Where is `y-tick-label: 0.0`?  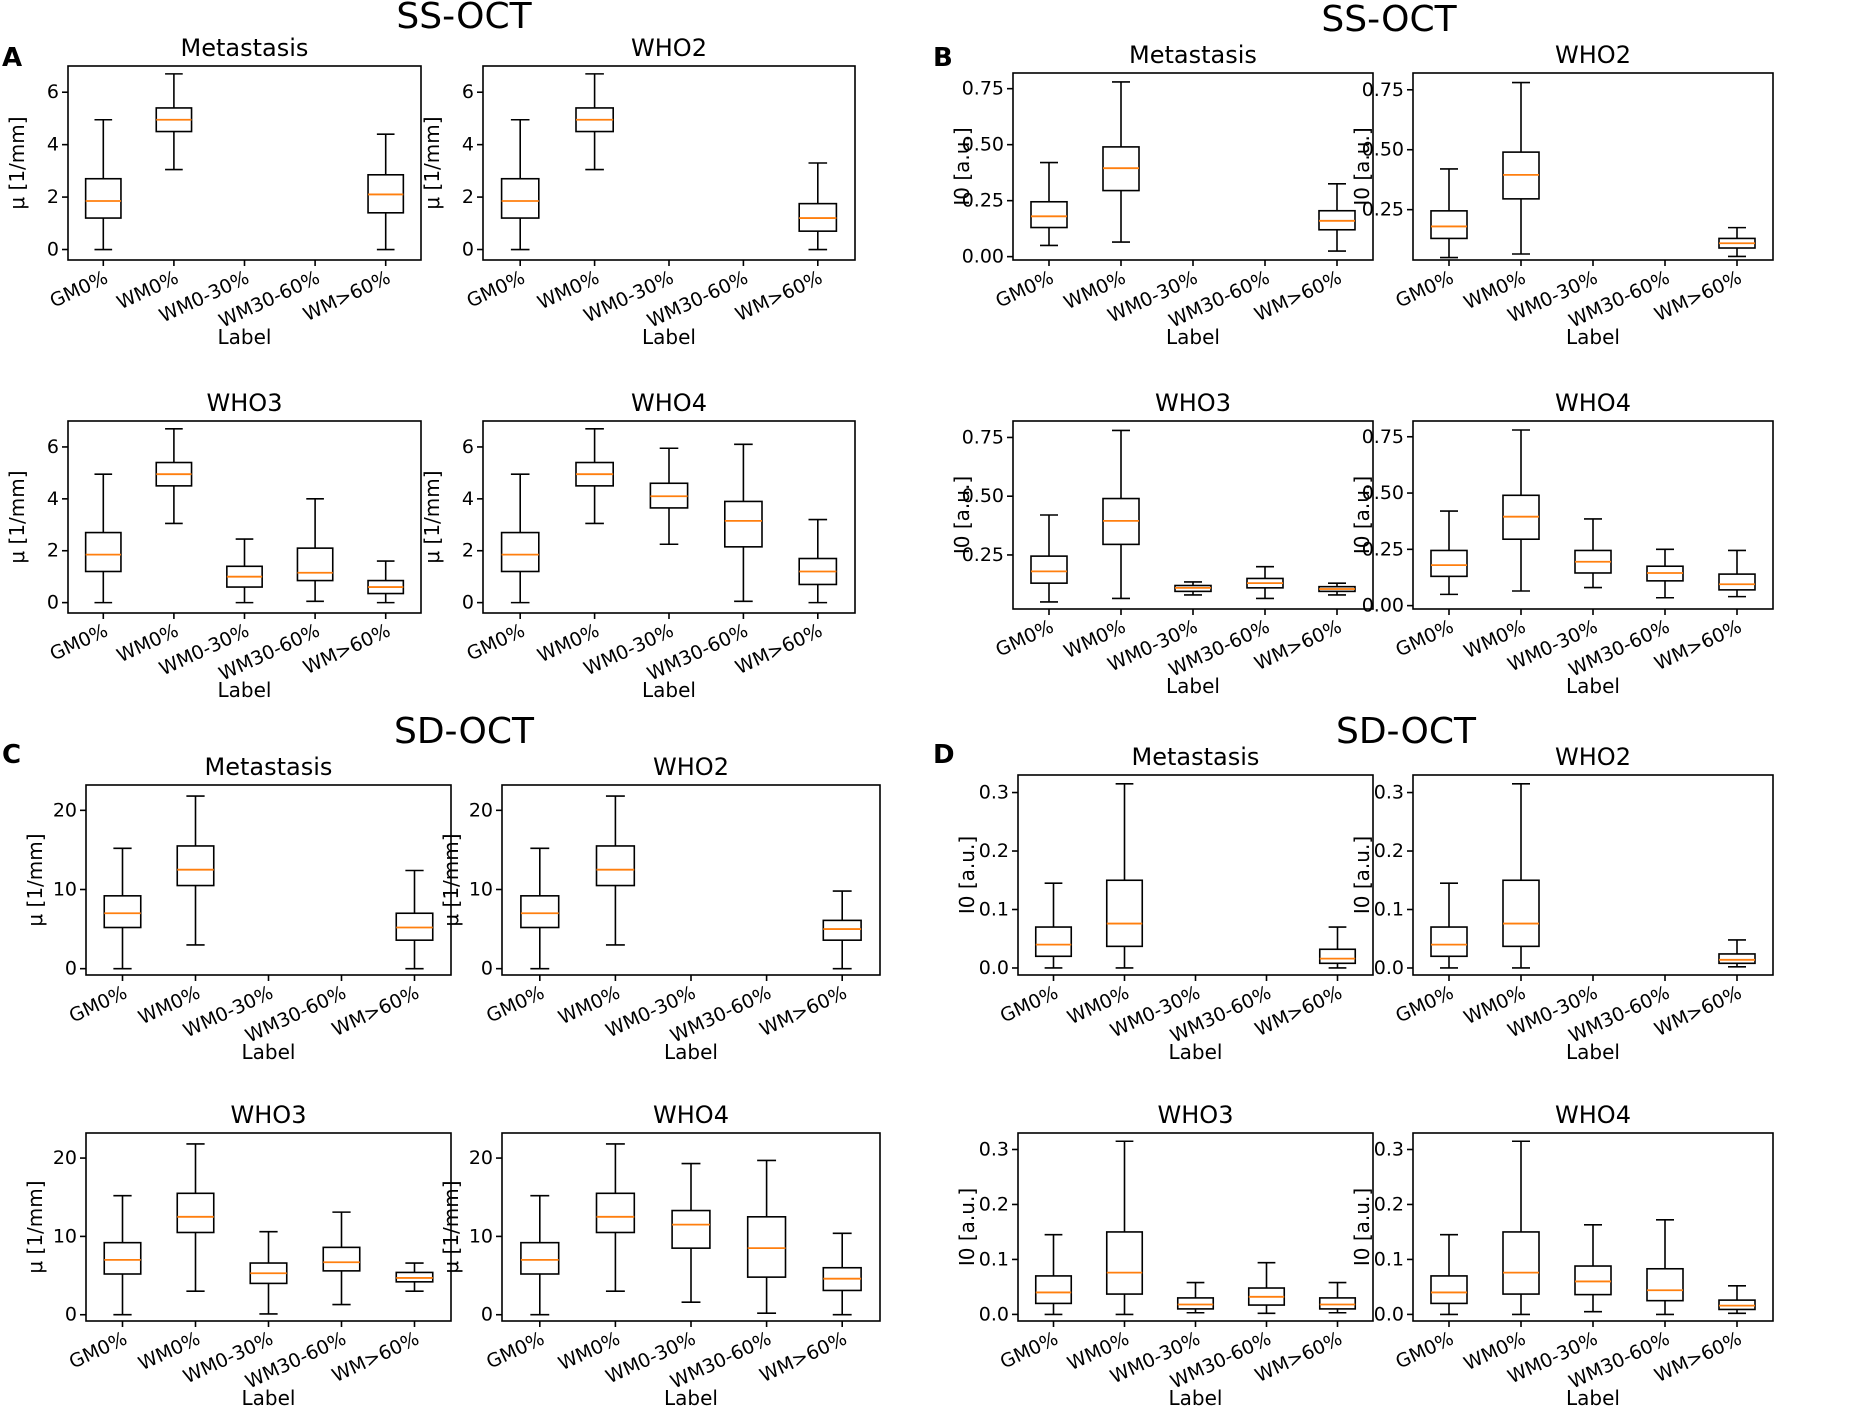 y-tick-label: 0.0 is located at coordinates (1389, 1314).